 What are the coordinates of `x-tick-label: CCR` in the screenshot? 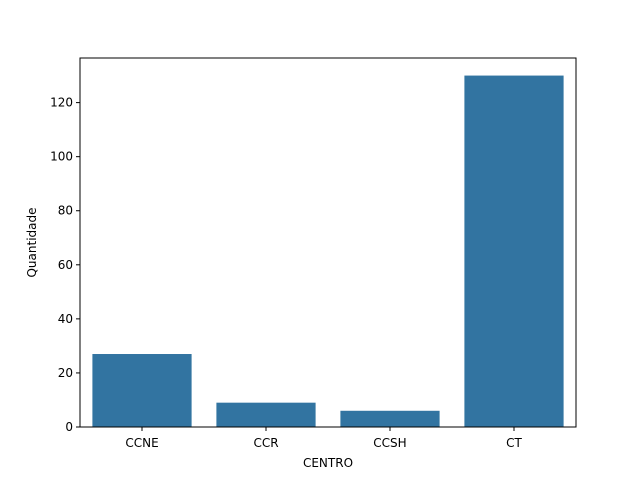 It's located at (265, 443).